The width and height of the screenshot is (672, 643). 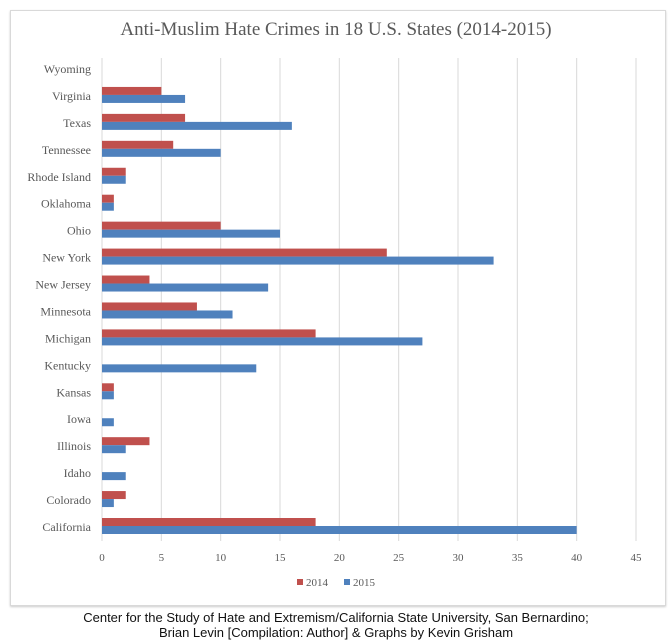 I want to click on bar-2014-rhode-island, so click(x=114, y=171).